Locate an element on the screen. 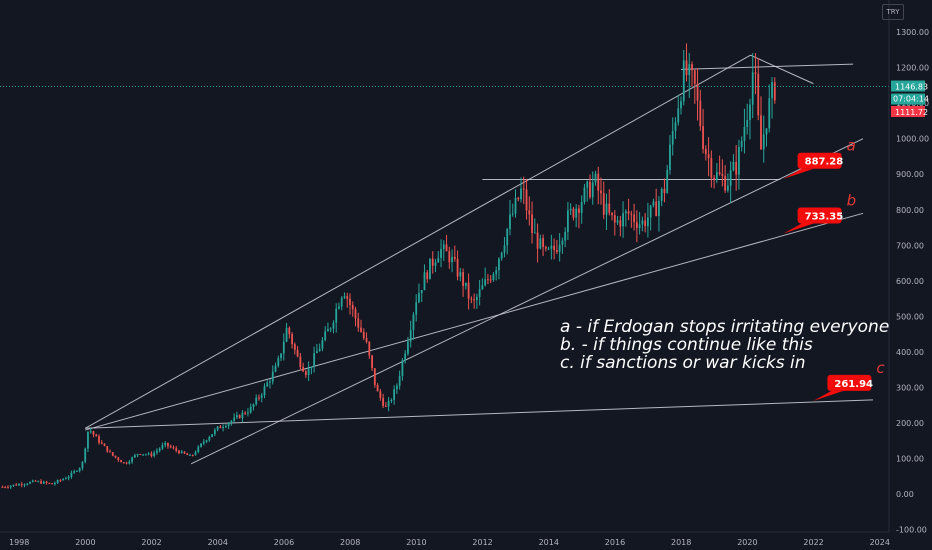 The width and height of the screenshot is (932, 550). x-tick-label: 2004 is located at coordinates (218, 542).